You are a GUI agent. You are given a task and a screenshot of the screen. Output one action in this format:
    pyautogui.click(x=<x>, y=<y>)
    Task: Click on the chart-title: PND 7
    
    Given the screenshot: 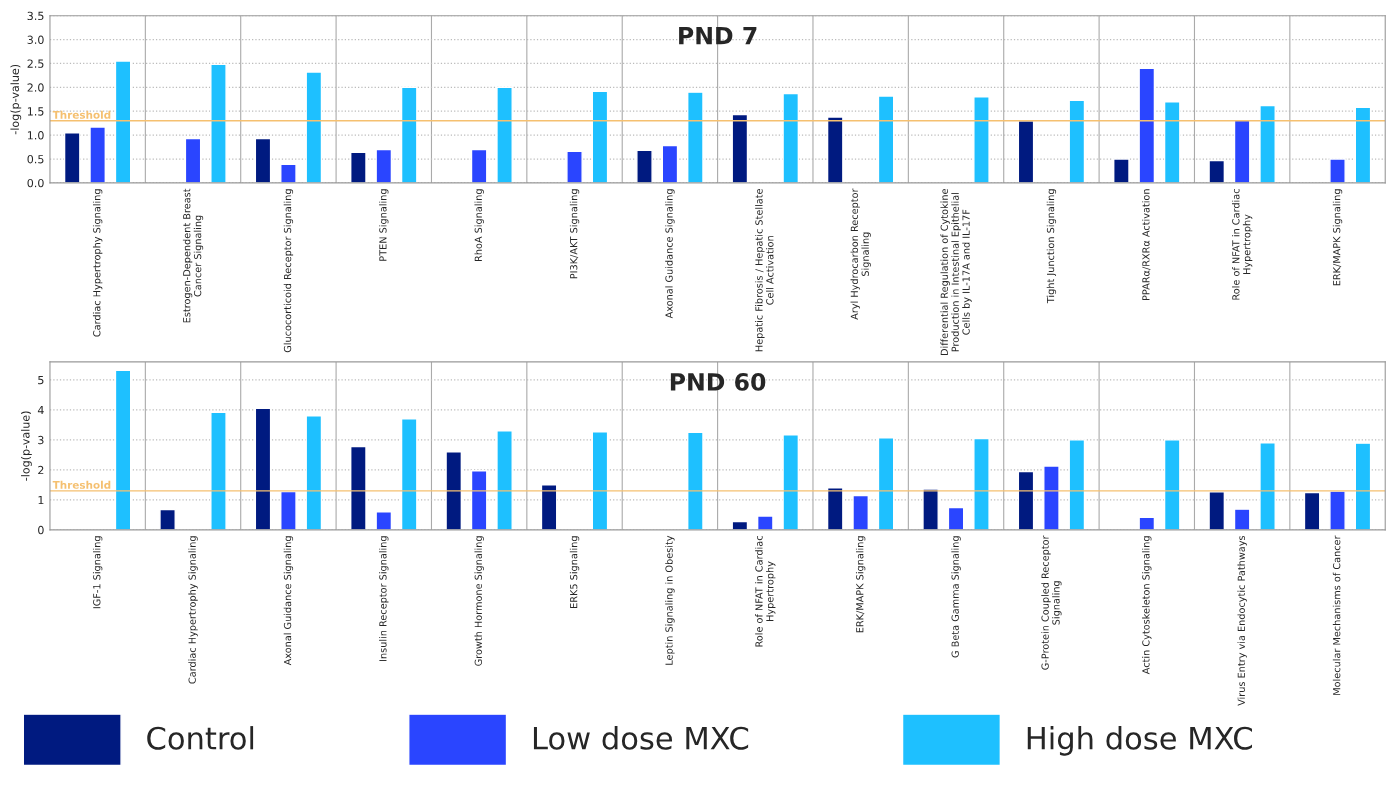 What is the action you would take?
    pyautogui.click(x=718, y=35)
    